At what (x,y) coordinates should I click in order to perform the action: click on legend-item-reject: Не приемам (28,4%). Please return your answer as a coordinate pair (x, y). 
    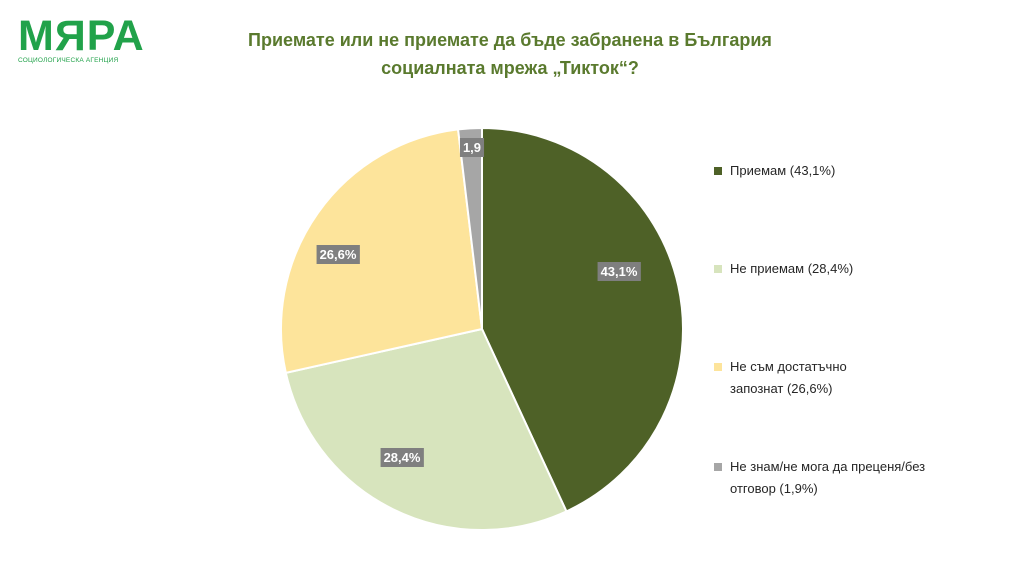
    Looking at the image, I should click on (842, 269).